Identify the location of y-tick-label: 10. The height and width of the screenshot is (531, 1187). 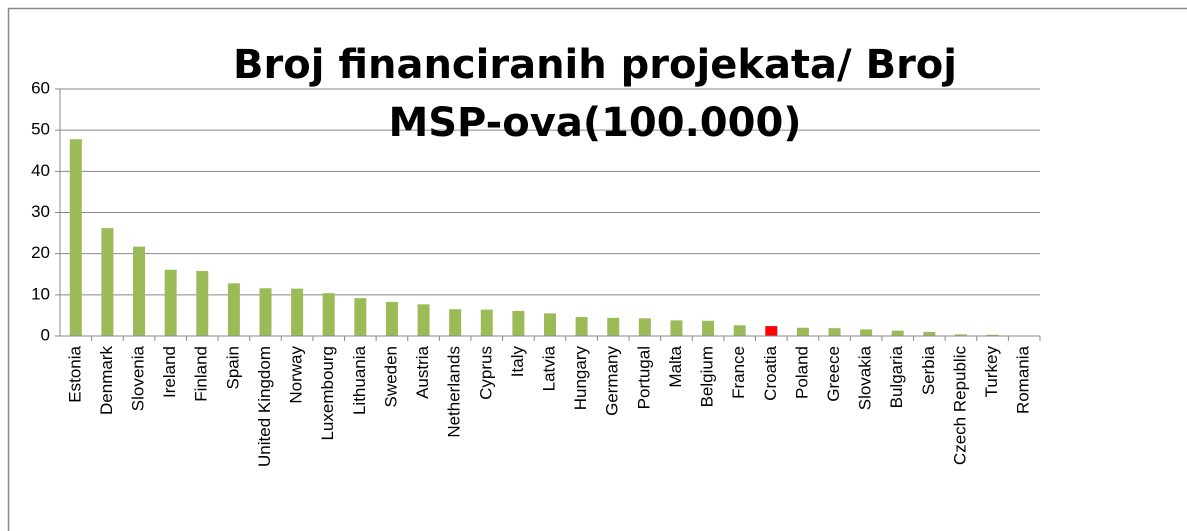
(40, 293).